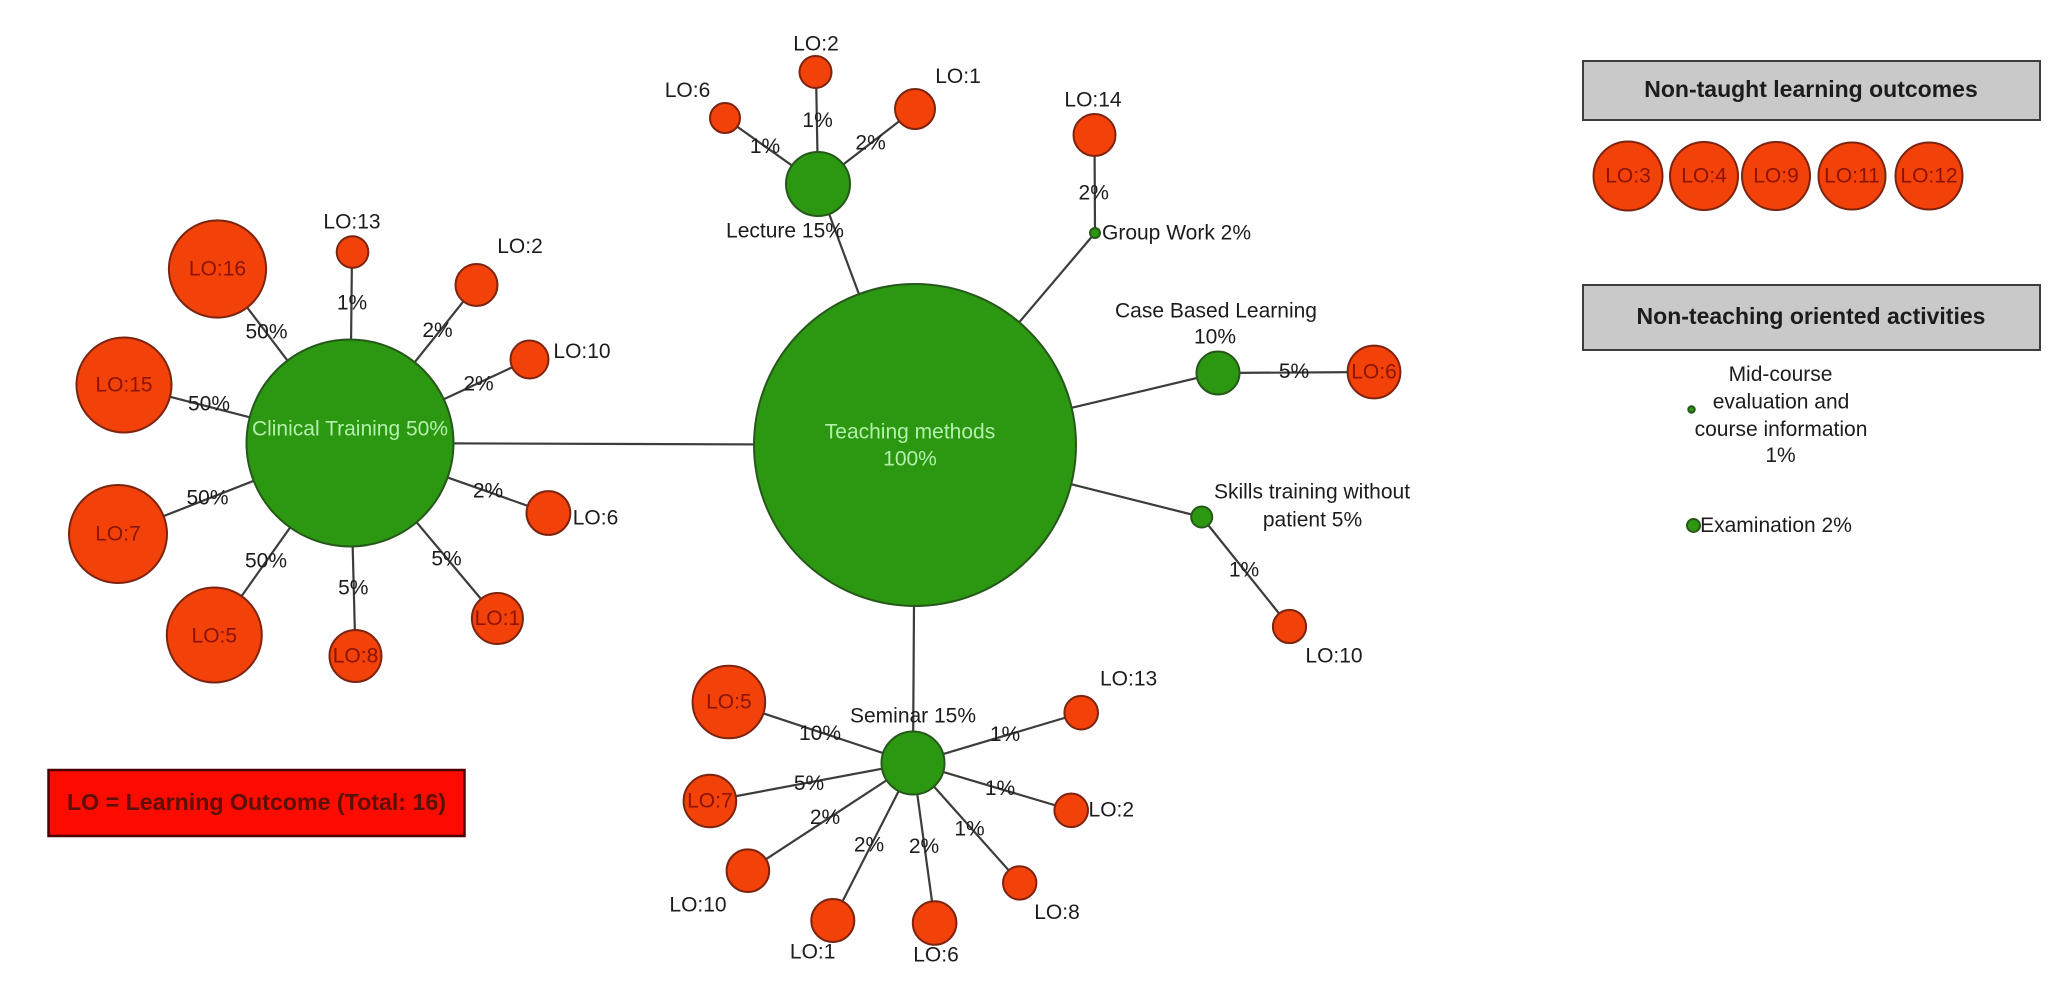  Describe the element at coordinates (913, 716) in the screenshot. I see `svg-text: Seminar 15%` at that location.